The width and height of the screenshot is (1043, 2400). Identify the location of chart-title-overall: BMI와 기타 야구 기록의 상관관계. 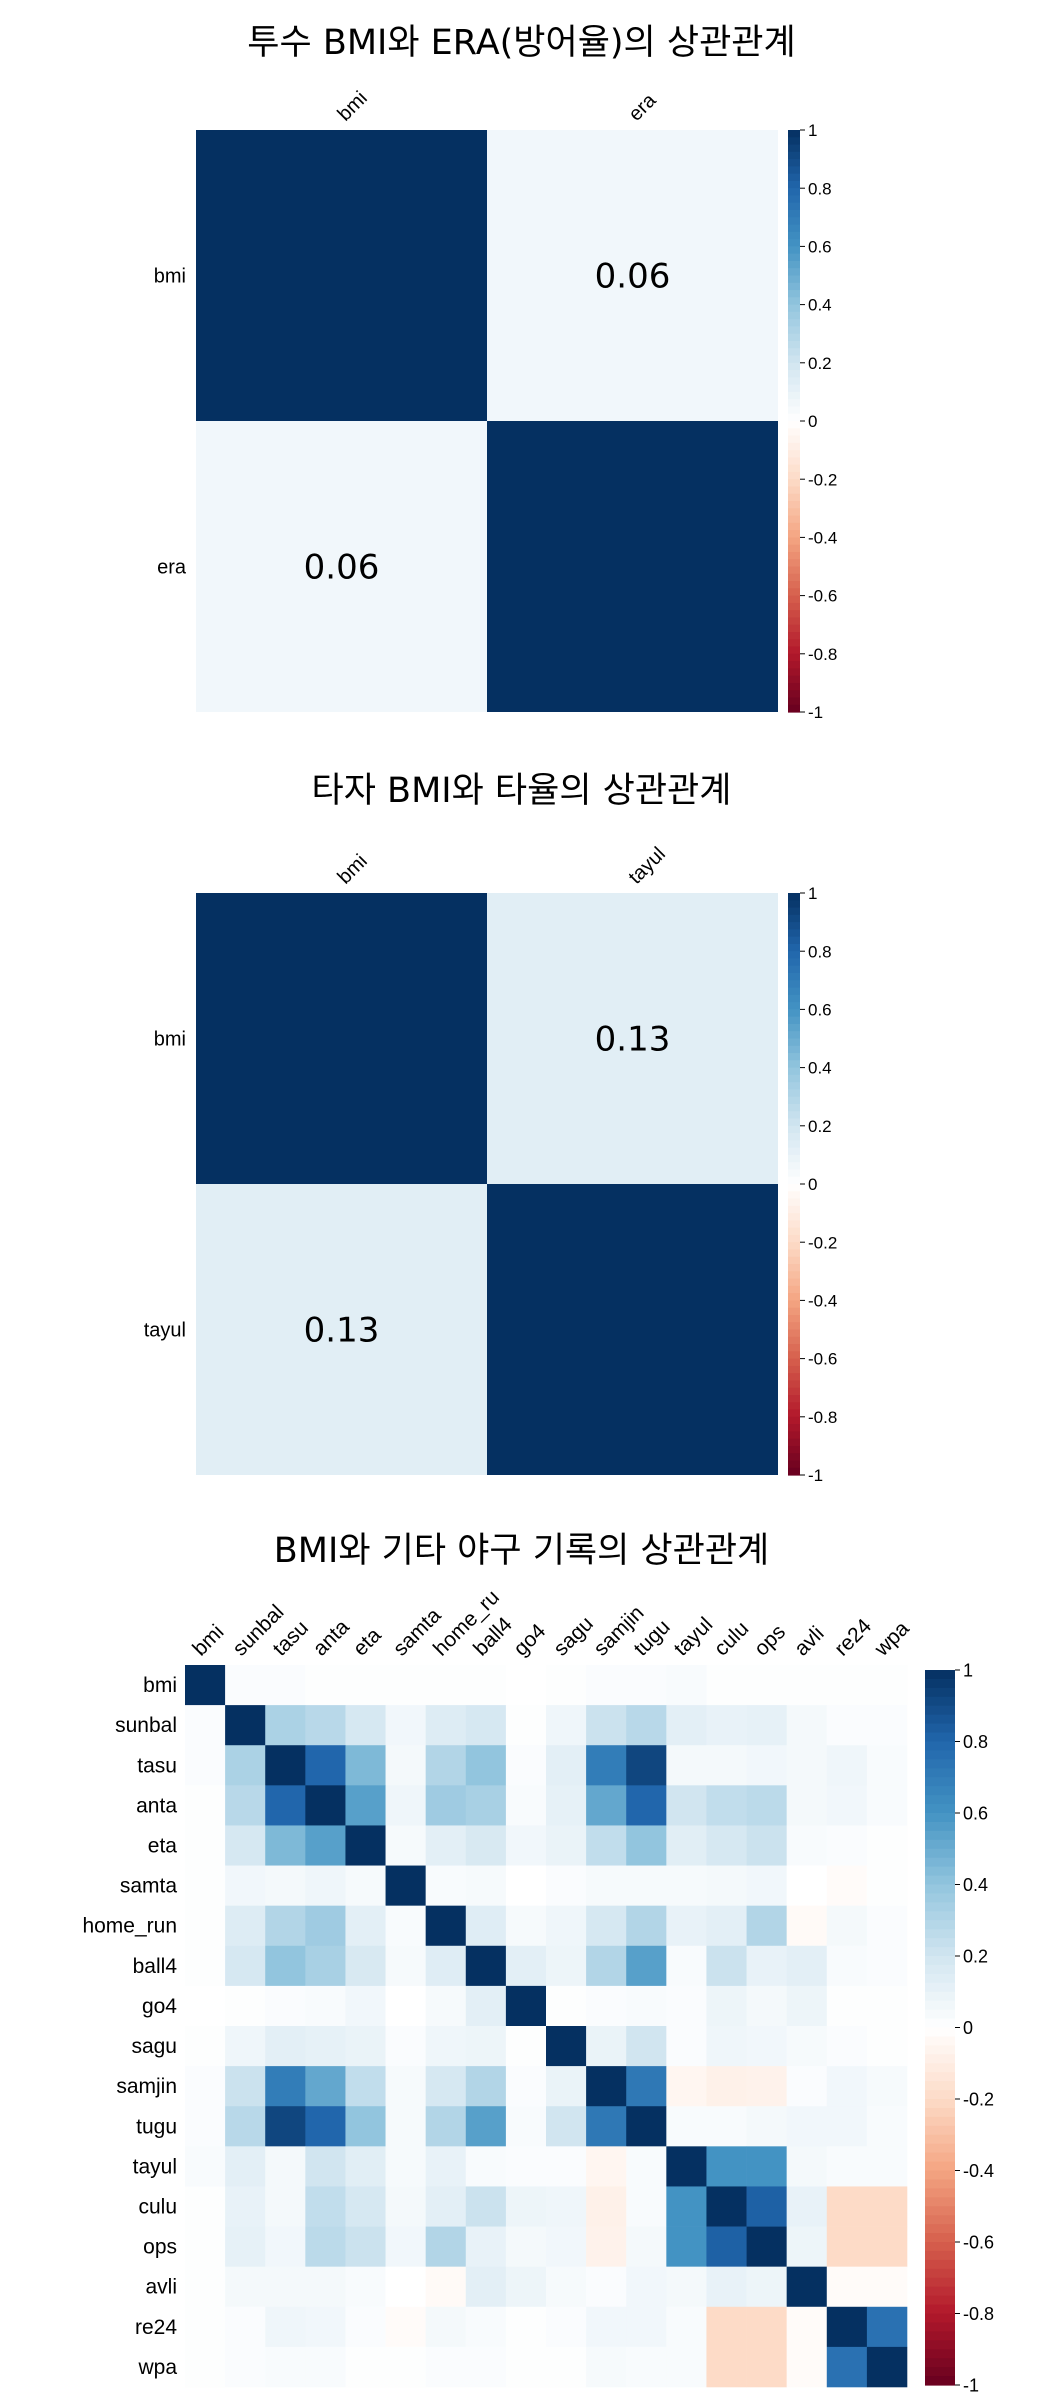
(521, 1551).